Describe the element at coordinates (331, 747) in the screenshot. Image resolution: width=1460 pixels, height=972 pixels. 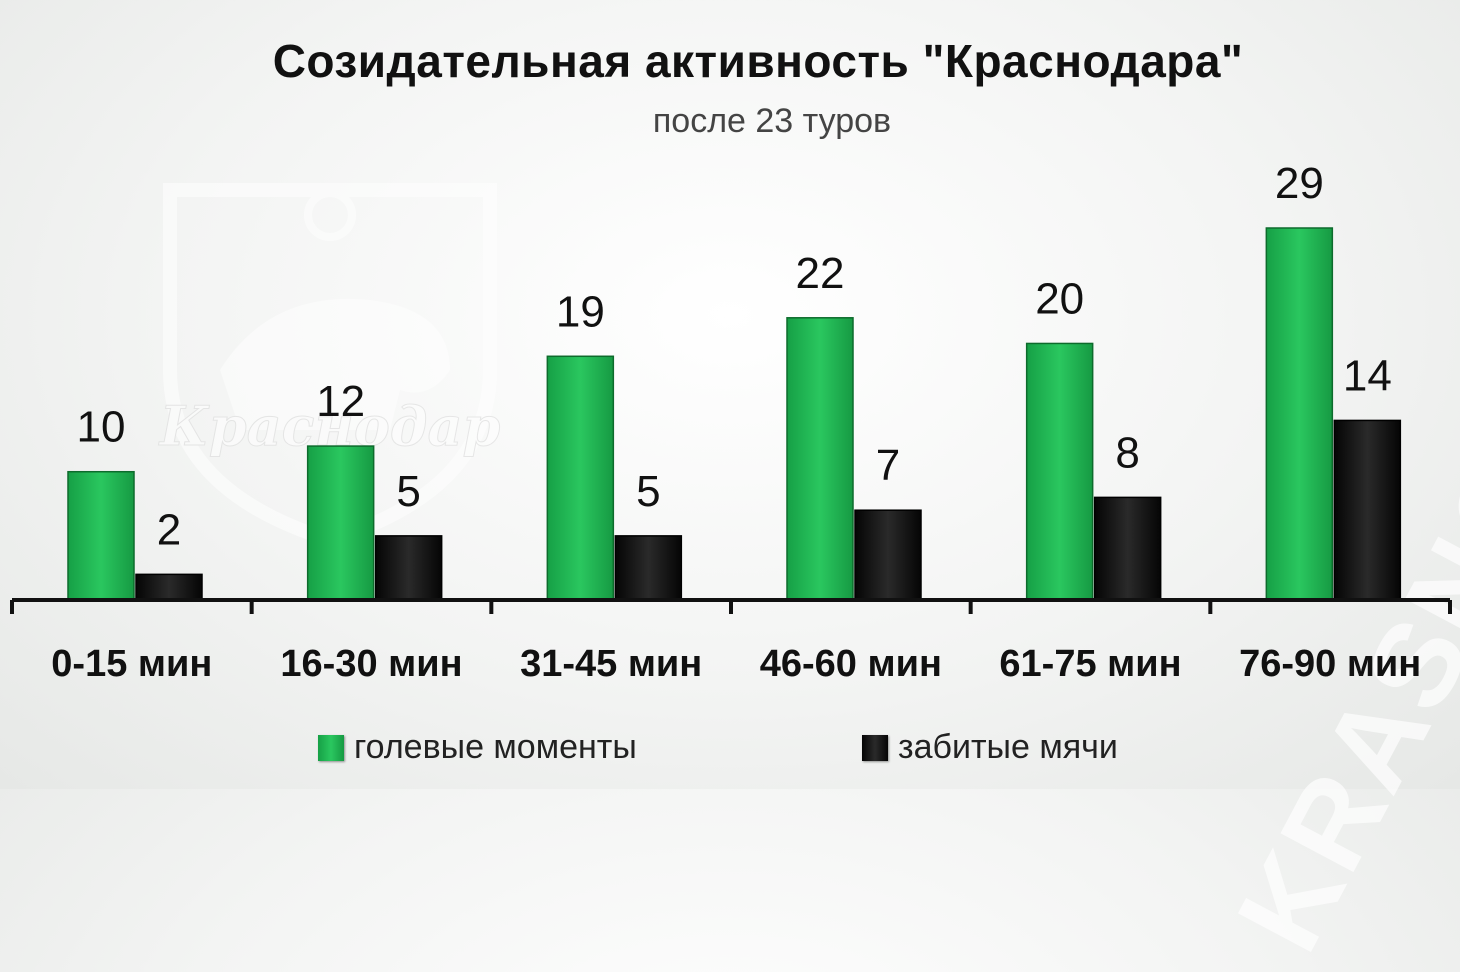
I see `legend-swatch-green` at that location.